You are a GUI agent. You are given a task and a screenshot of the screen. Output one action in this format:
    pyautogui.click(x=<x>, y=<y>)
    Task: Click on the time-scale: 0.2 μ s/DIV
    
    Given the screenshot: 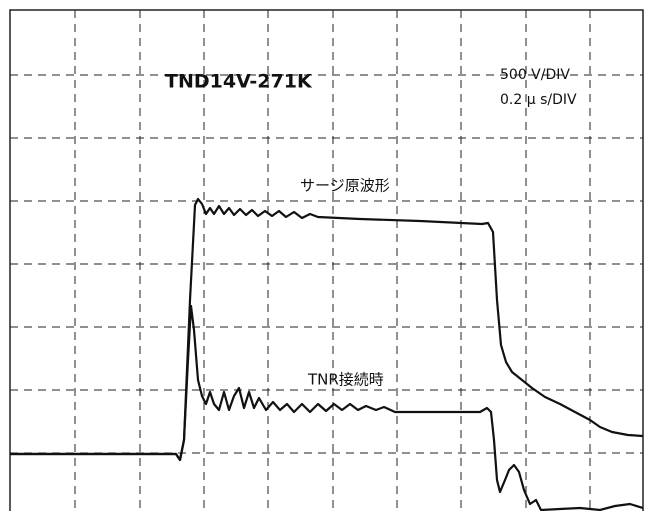 What is the action you would take?
    pyautogui.click(x=538, y=100)
    